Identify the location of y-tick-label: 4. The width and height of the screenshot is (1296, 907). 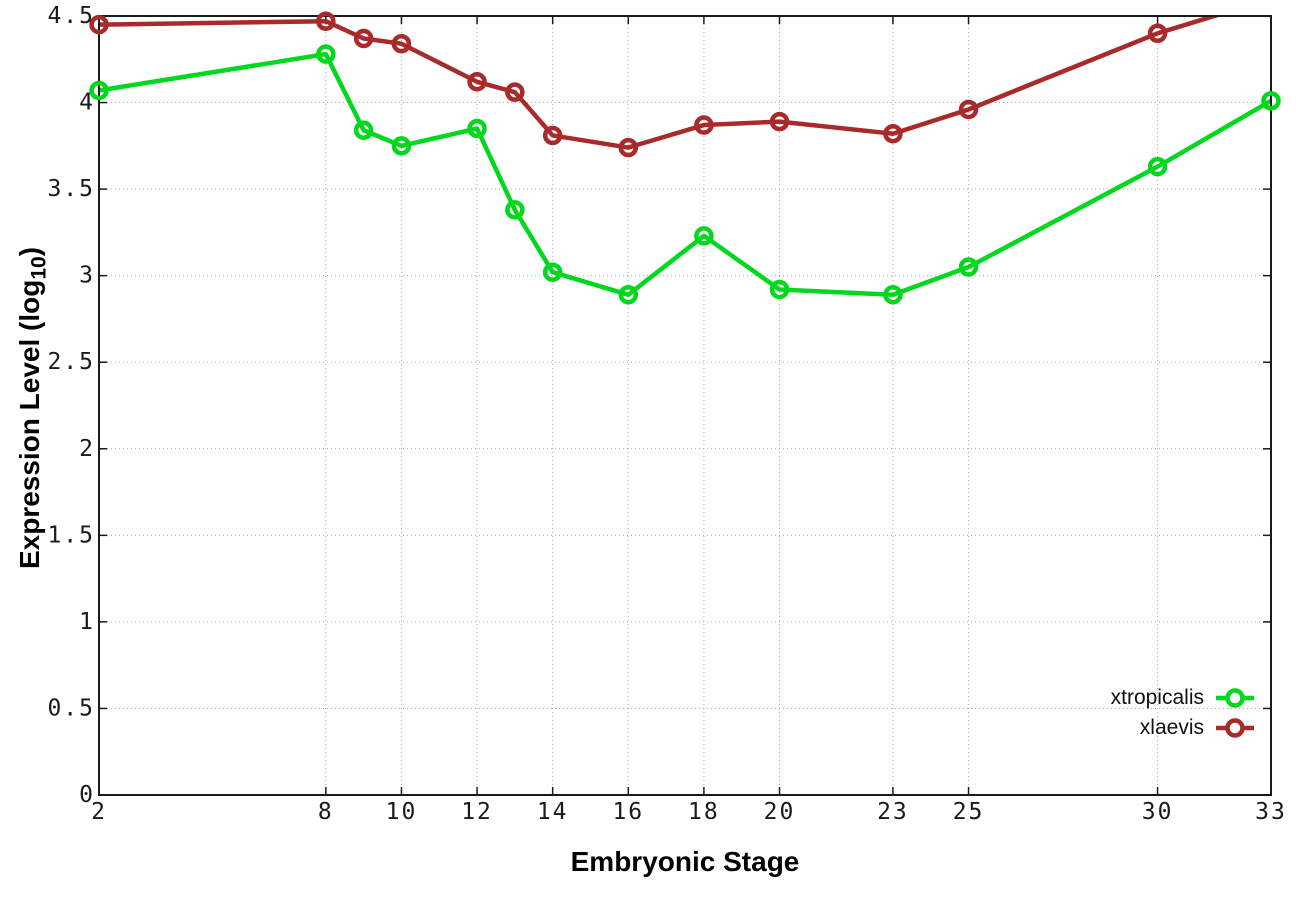
(87, 103).